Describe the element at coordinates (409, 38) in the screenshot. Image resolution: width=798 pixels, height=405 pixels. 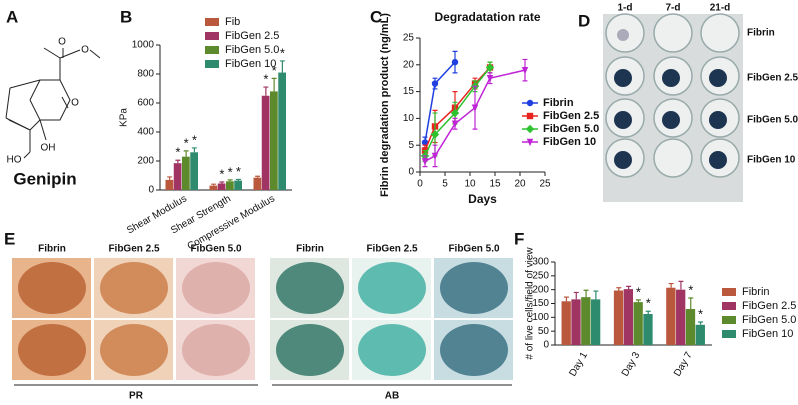
I see `y-tick-label: 25` at that location.